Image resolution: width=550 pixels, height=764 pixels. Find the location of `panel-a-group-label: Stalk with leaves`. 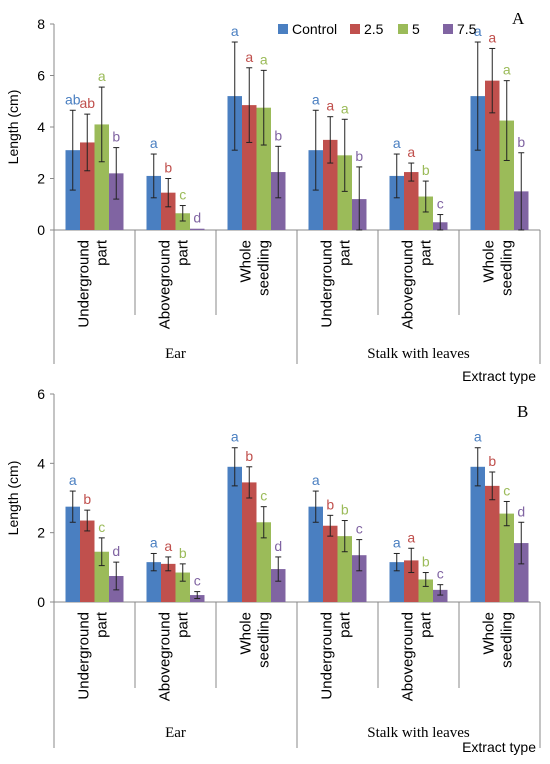

panel-a-group-label: Stalk with leaves is located at coordinates (418, 354).